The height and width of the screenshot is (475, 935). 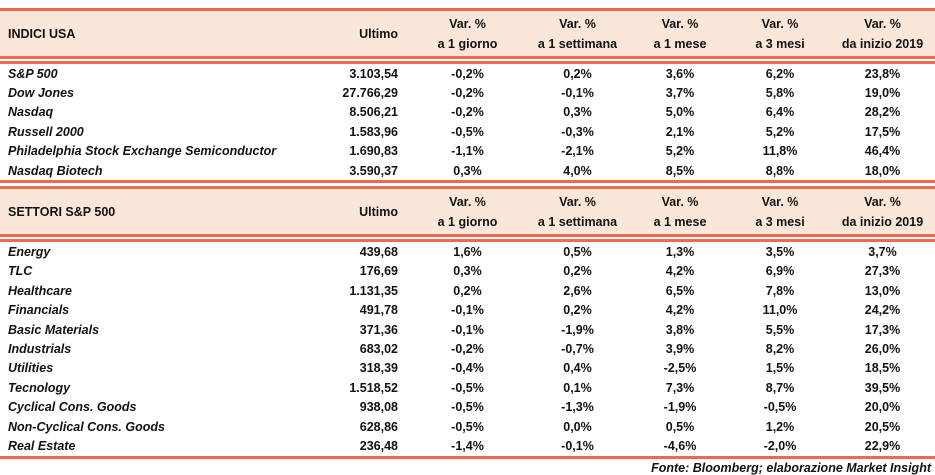 I want to click on row-var-value: 24,2%, so click(x=882, y=310).